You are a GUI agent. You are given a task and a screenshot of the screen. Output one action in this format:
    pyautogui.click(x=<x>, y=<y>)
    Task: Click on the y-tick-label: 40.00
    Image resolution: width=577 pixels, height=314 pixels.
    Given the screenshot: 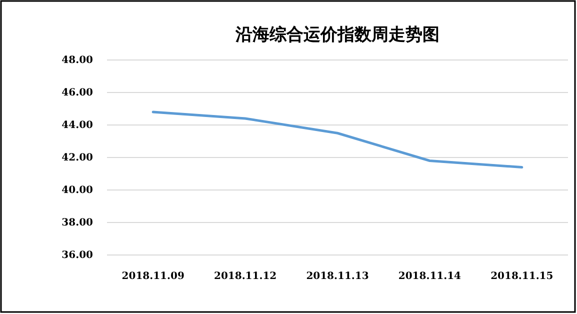 What is the action you would take?
    pyautogui.click(x=78, y=190)
    